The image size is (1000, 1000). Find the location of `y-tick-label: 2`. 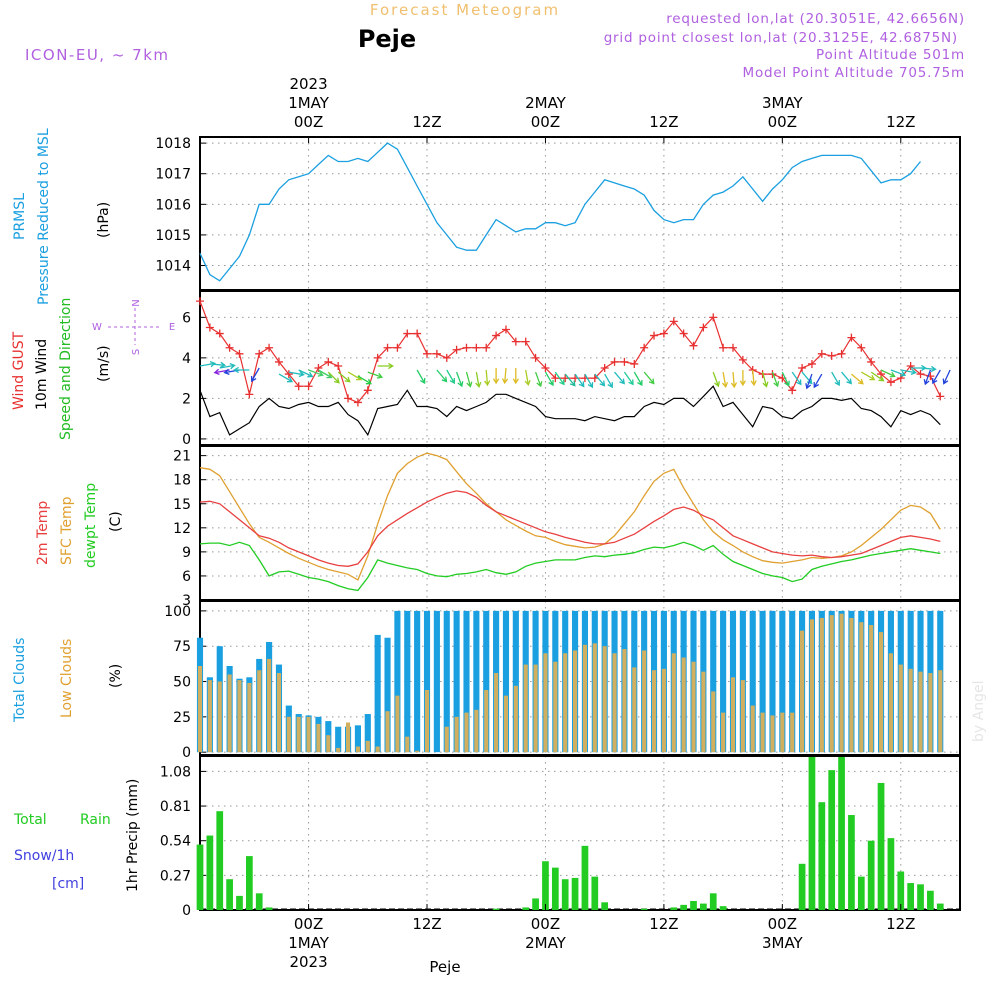

y-tick-label: 2 is located at coordinates (186, 399).